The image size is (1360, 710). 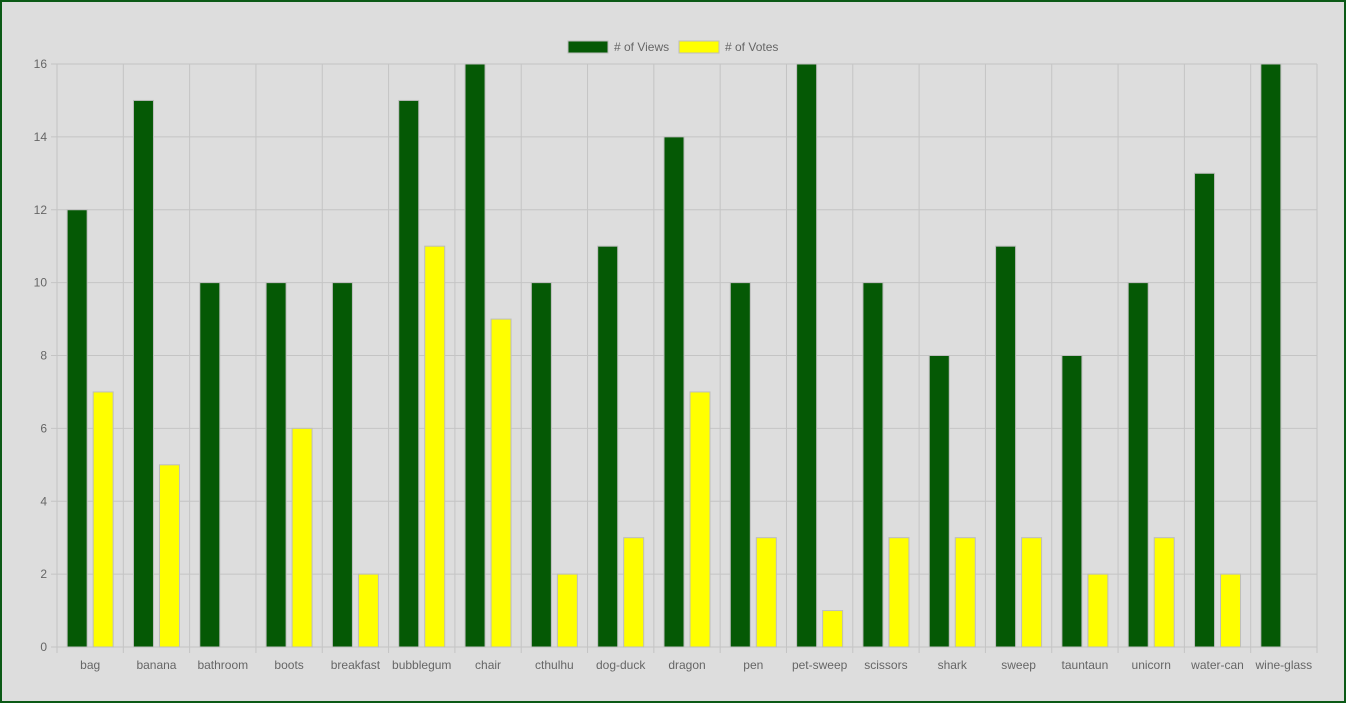 What do you see at coordinates (885, 665) in the screenshot?
I see `x-tick-label-scissors: scissors` at bounding box center [885, 665].